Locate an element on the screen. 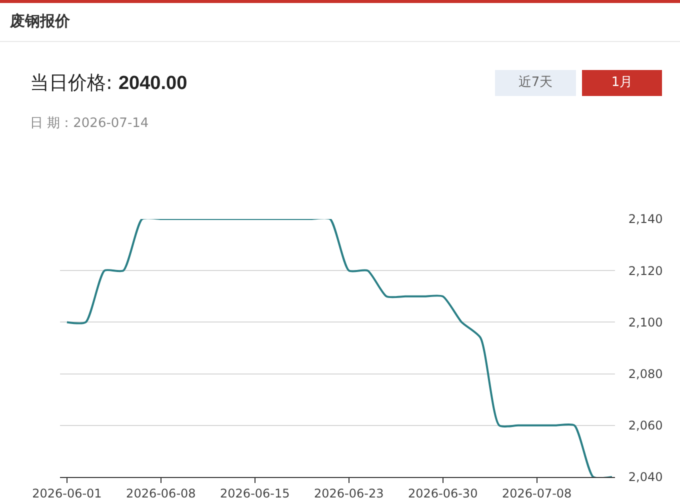 The image size is (680, 501). chart-subtitle: 当日价格: 2040.00 is located at coordinates (109, 83).